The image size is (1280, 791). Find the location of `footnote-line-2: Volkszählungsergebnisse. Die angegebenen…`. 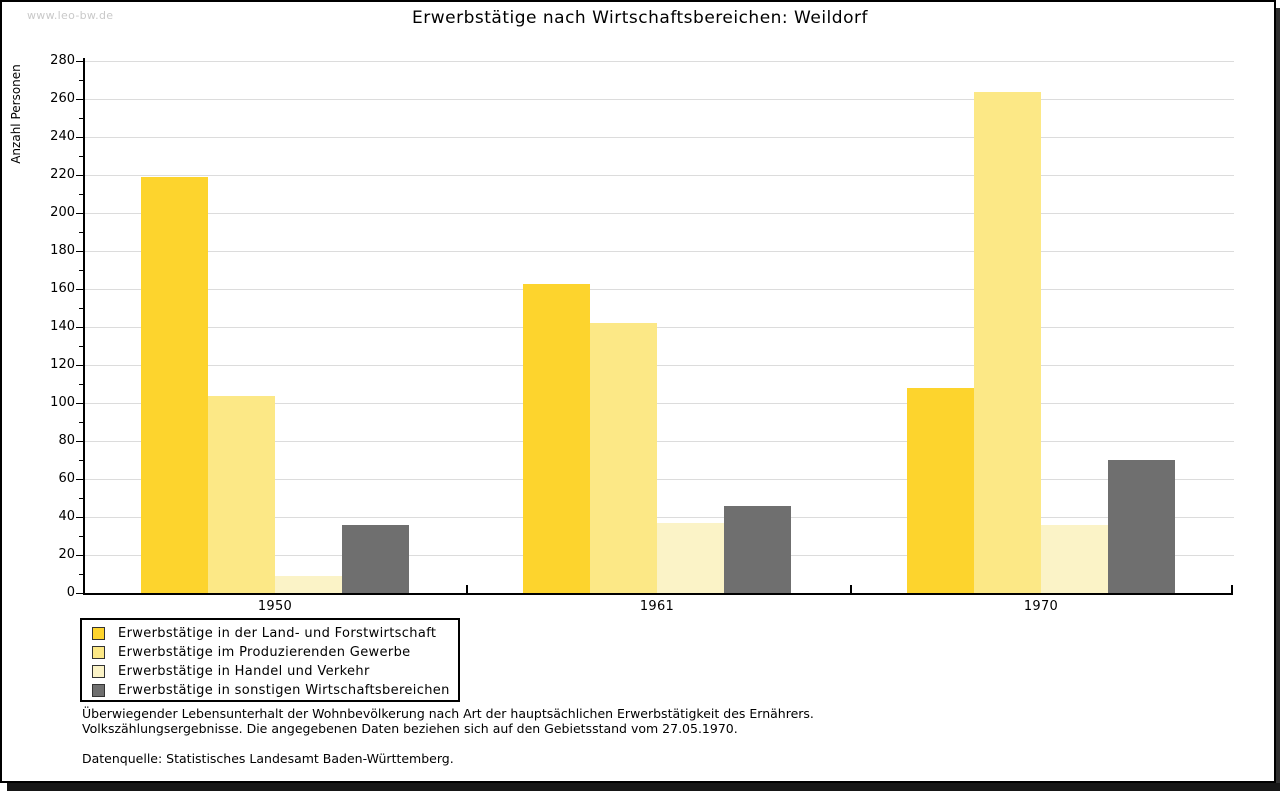

footnote-line-2: Volkszählungsergebnisse. Die angegebenen… is located at coordinates (410, 728).